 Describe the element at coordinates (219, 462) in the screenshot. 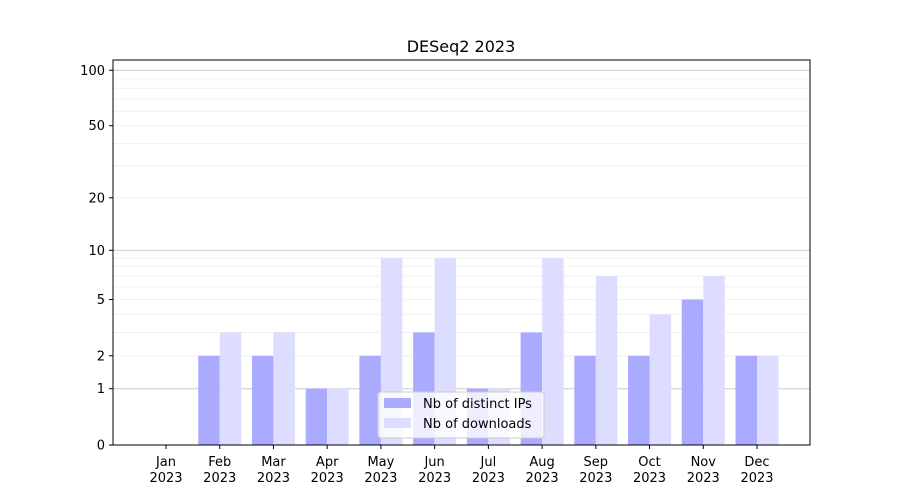

I see `x-tick-label: Feb` at that location.